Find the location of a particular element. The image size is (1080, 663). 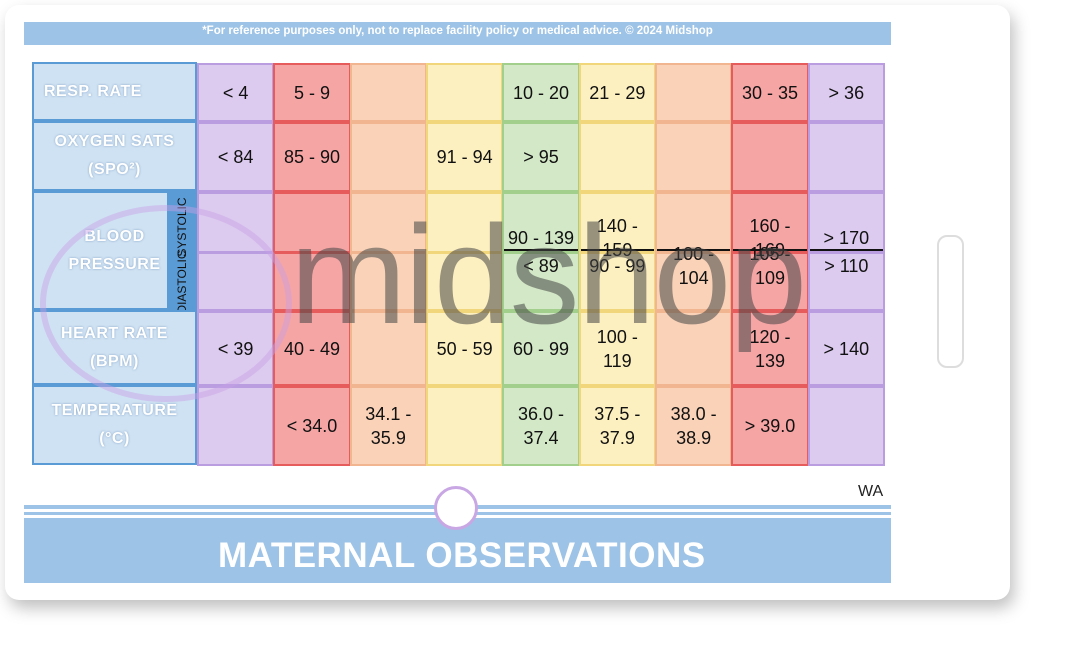

table-cell: > 95 is located at coordinates (541, 157).